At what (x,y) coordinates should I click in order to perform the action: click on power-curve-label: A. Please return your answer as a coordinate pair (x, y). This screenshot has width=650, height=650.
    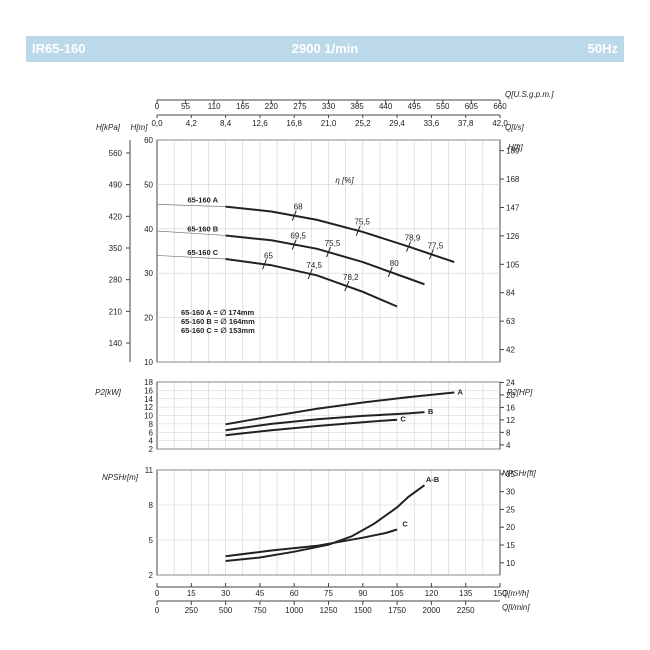
    Looking at the image, I should click on (461, 391).